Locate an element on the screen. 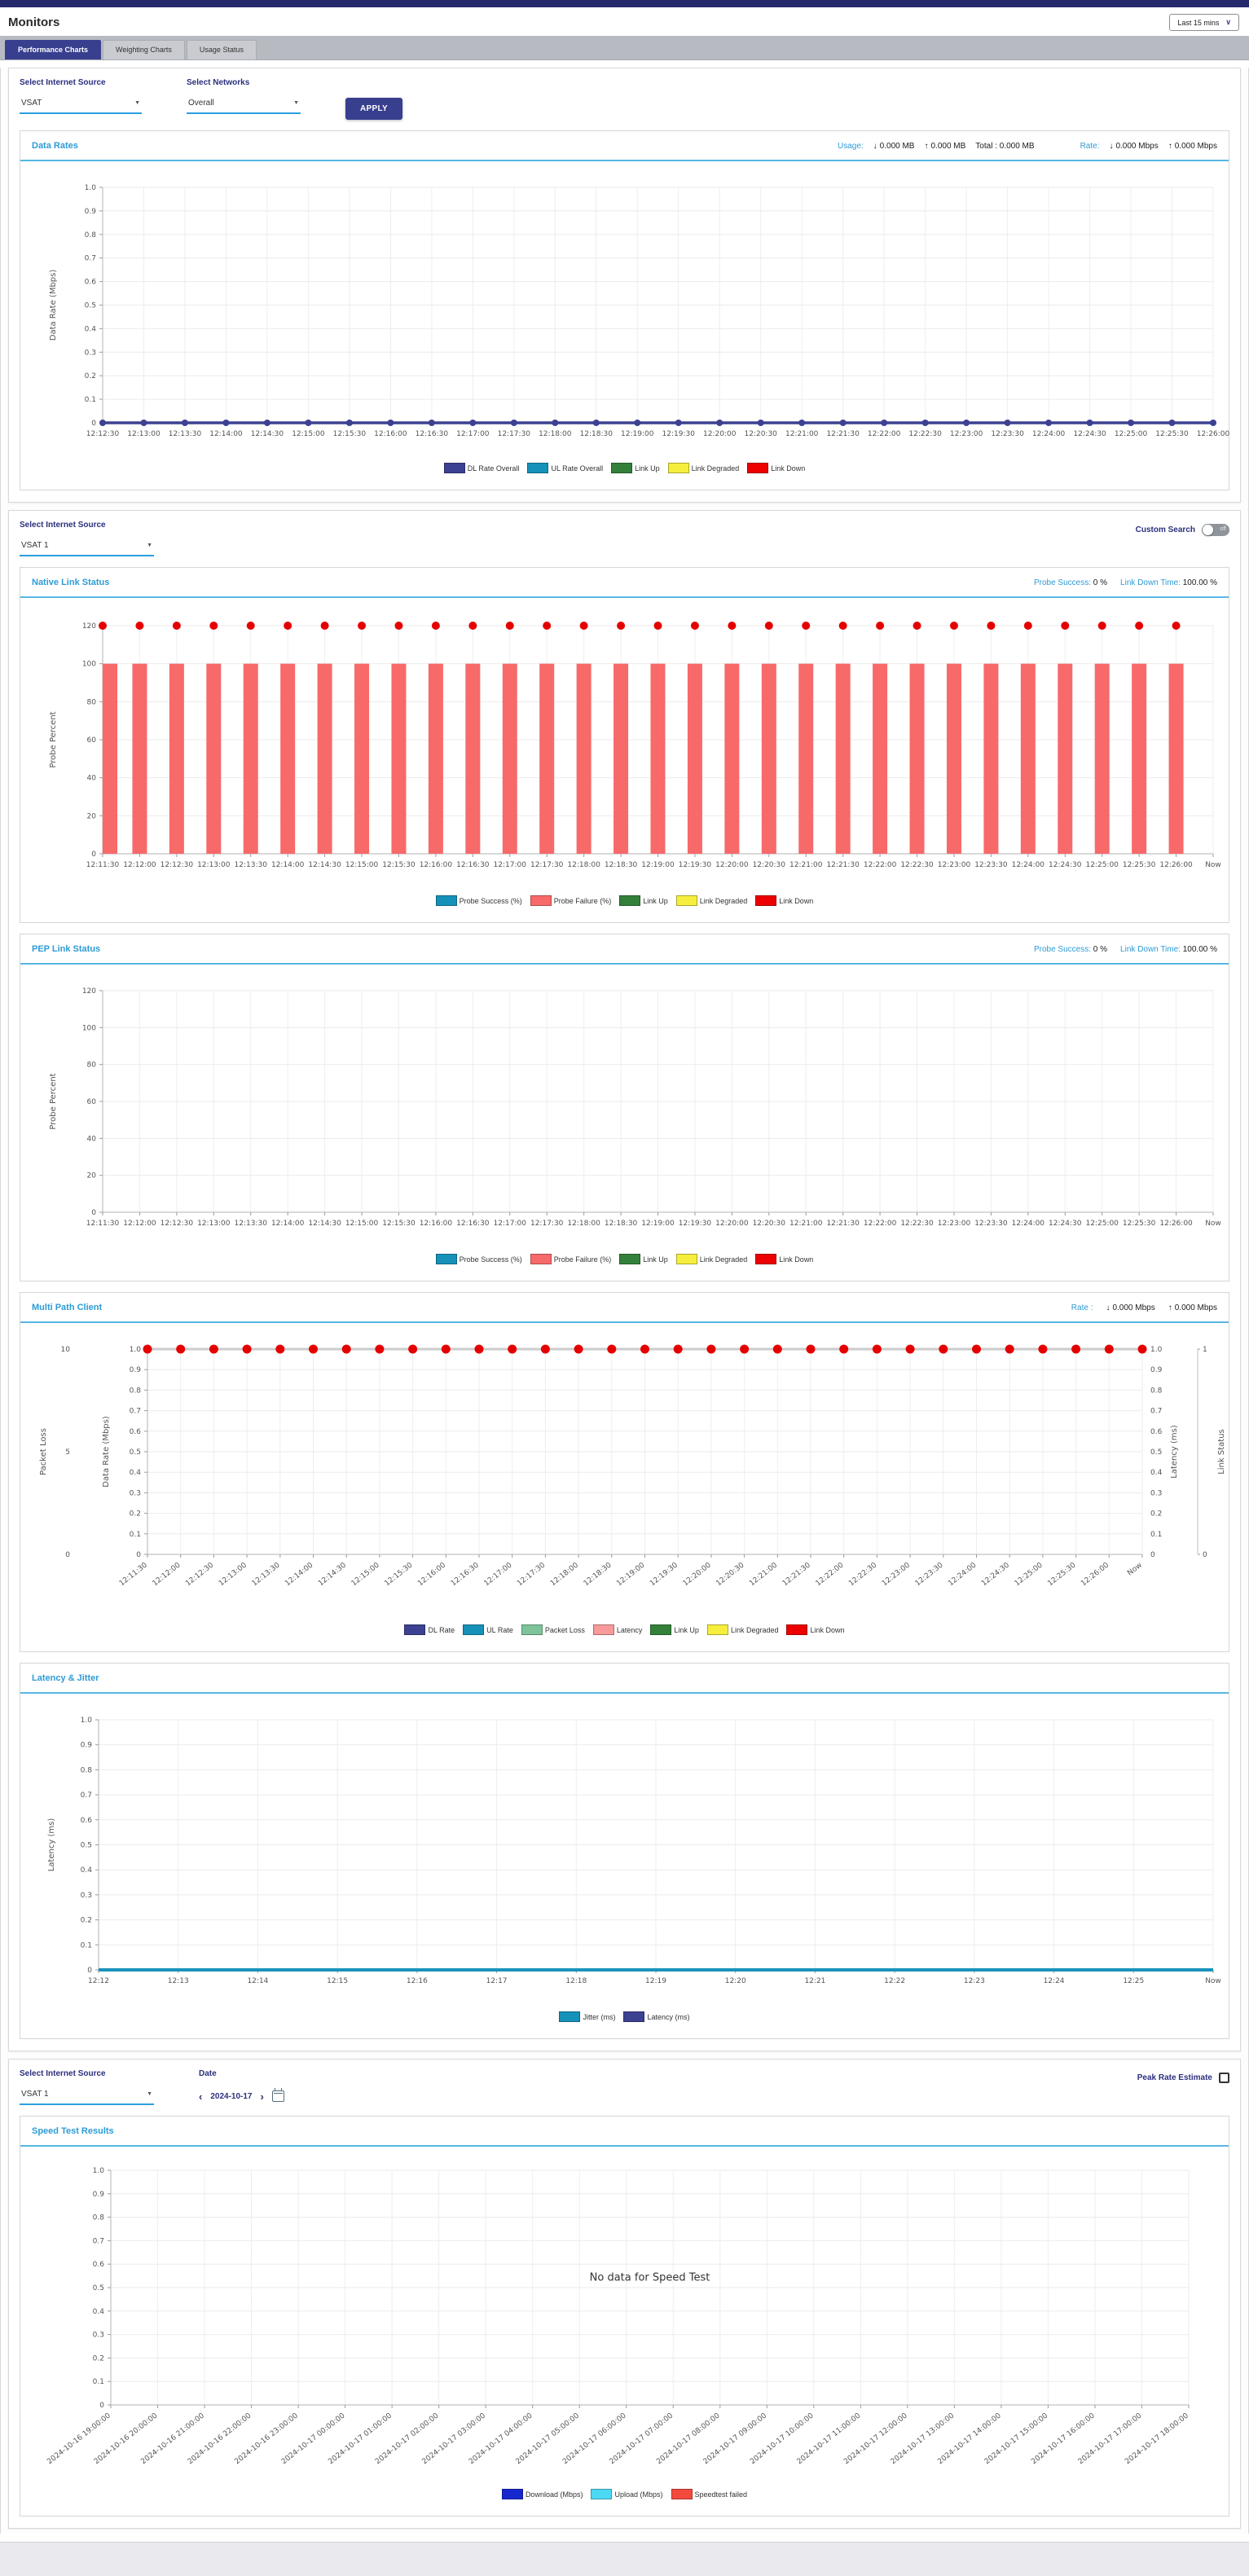 Image resolution: width=1249 pixels, height=2576 pixels. legend-label: Speedtest failed is located at coordinates (721, 2494).